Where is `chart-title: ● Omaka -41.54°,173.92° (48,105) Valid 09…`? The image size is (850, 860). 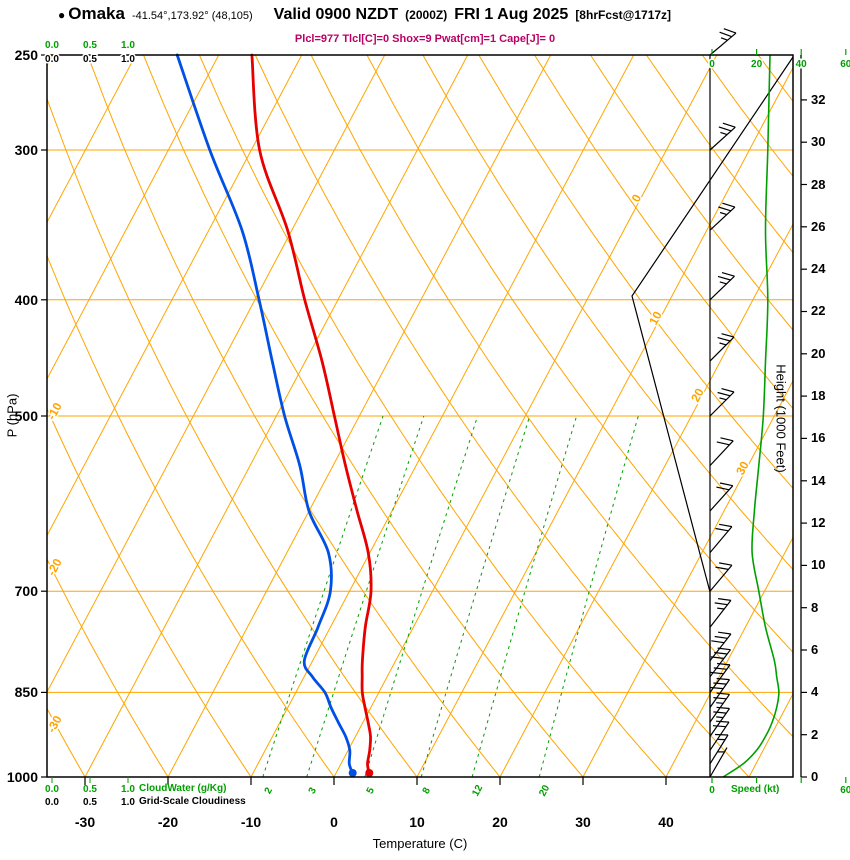
chart-title: ● Omaka -41.54°,173.92° (48,105) Valid 09… is located at coordinates (364, 14).